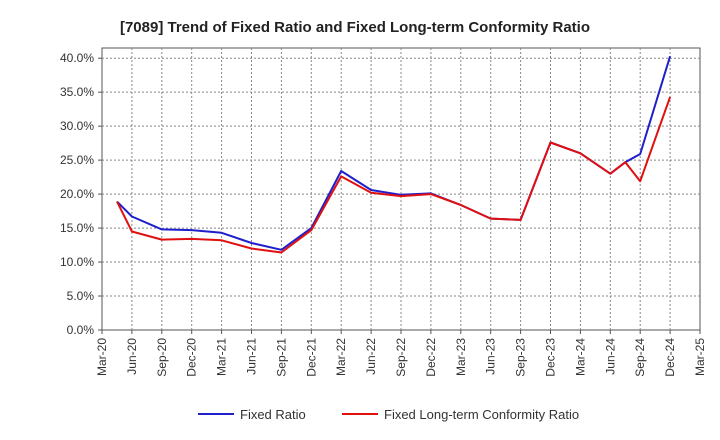 The width and height of the screenshot is (720, 440). I want to click on x-tick-label: Sep-23, so click(521, 357).